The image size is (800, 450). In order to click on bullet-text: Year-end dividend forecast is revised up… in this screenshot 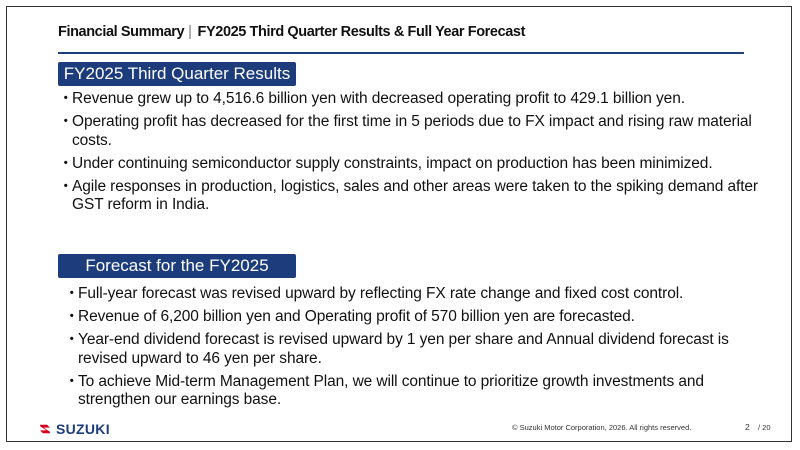, I will do `click(403, 349)`.